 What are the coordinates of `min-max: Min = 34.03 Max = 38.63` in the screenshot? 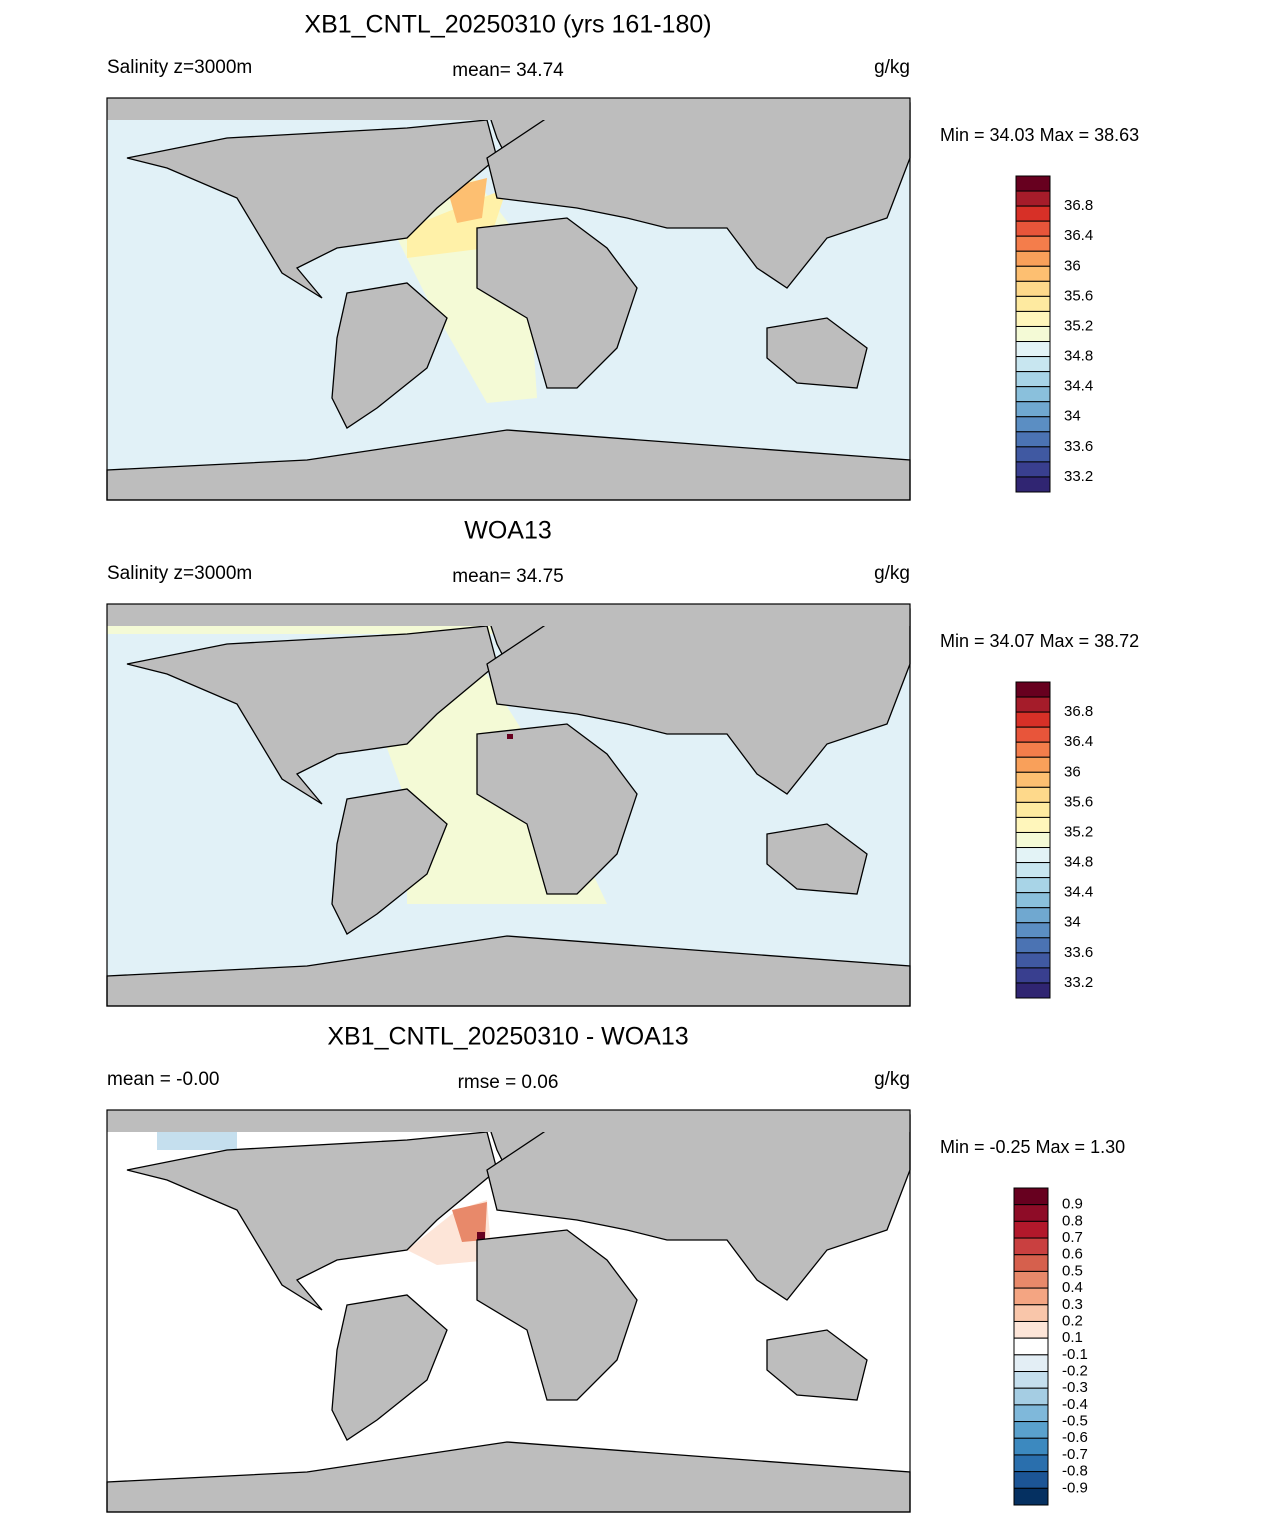 It's located at (1039, 135).